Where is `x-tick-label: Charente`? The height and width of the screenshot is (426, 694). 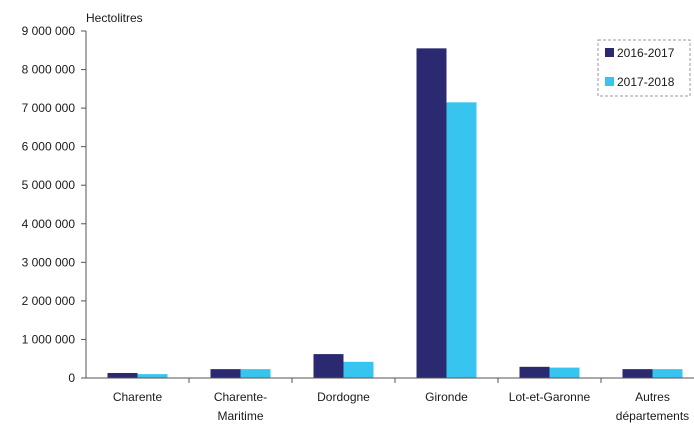 x-tick-label: Charente is located at coordinates (138, 397).